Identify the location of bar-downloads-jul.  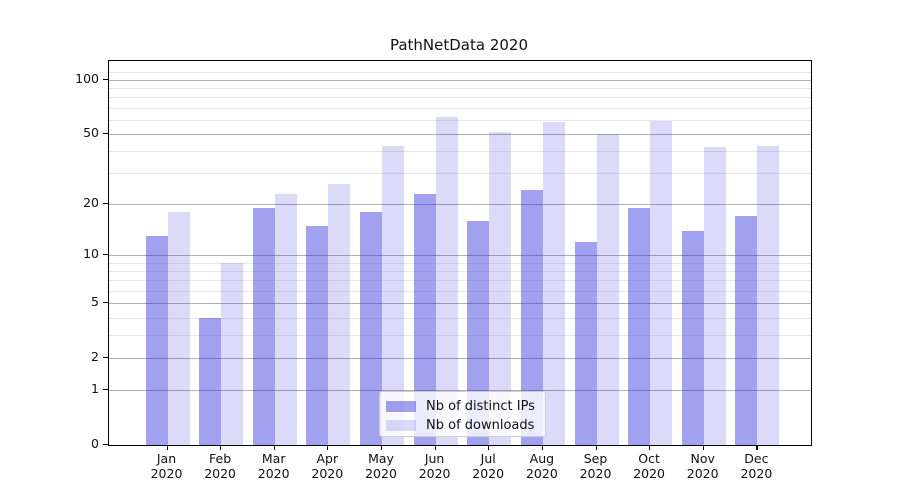
(500, 288).